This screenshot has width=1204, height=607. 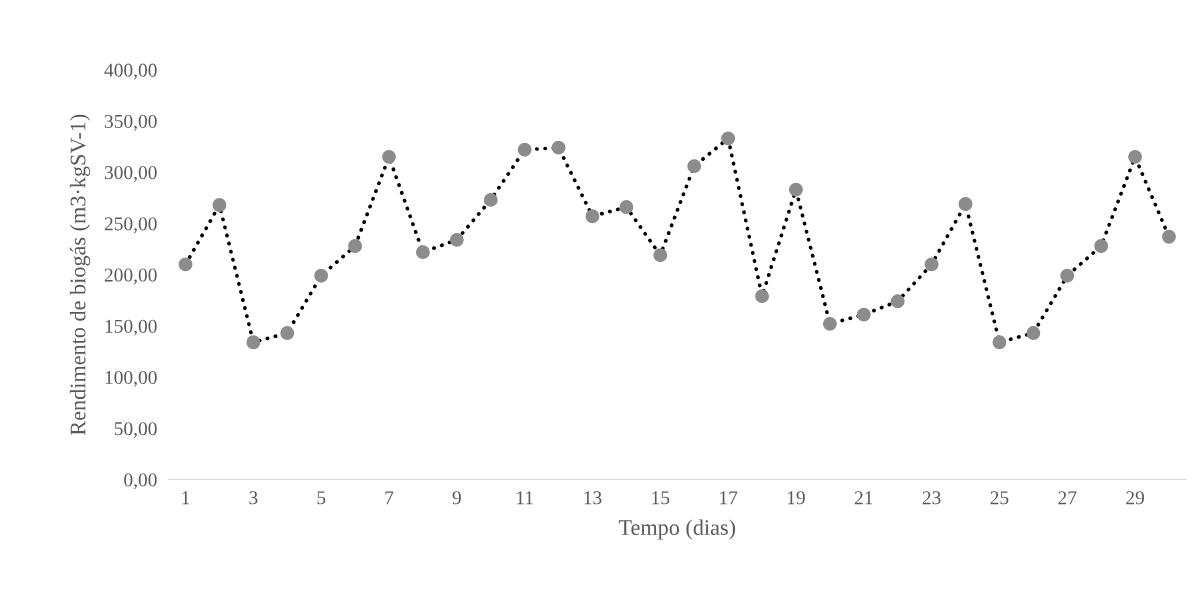 I want to click on x-tick-label: 1, so click(x=186, y=498).